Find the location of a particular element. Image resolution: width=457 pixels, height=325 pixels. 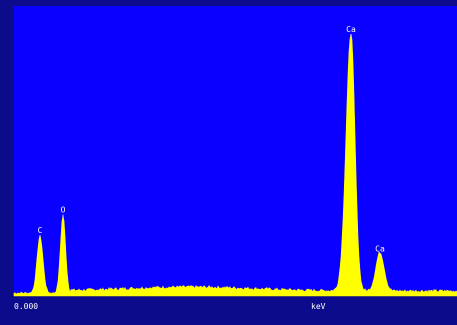

x-axis-label: keV is located at coordinates (318, 306).